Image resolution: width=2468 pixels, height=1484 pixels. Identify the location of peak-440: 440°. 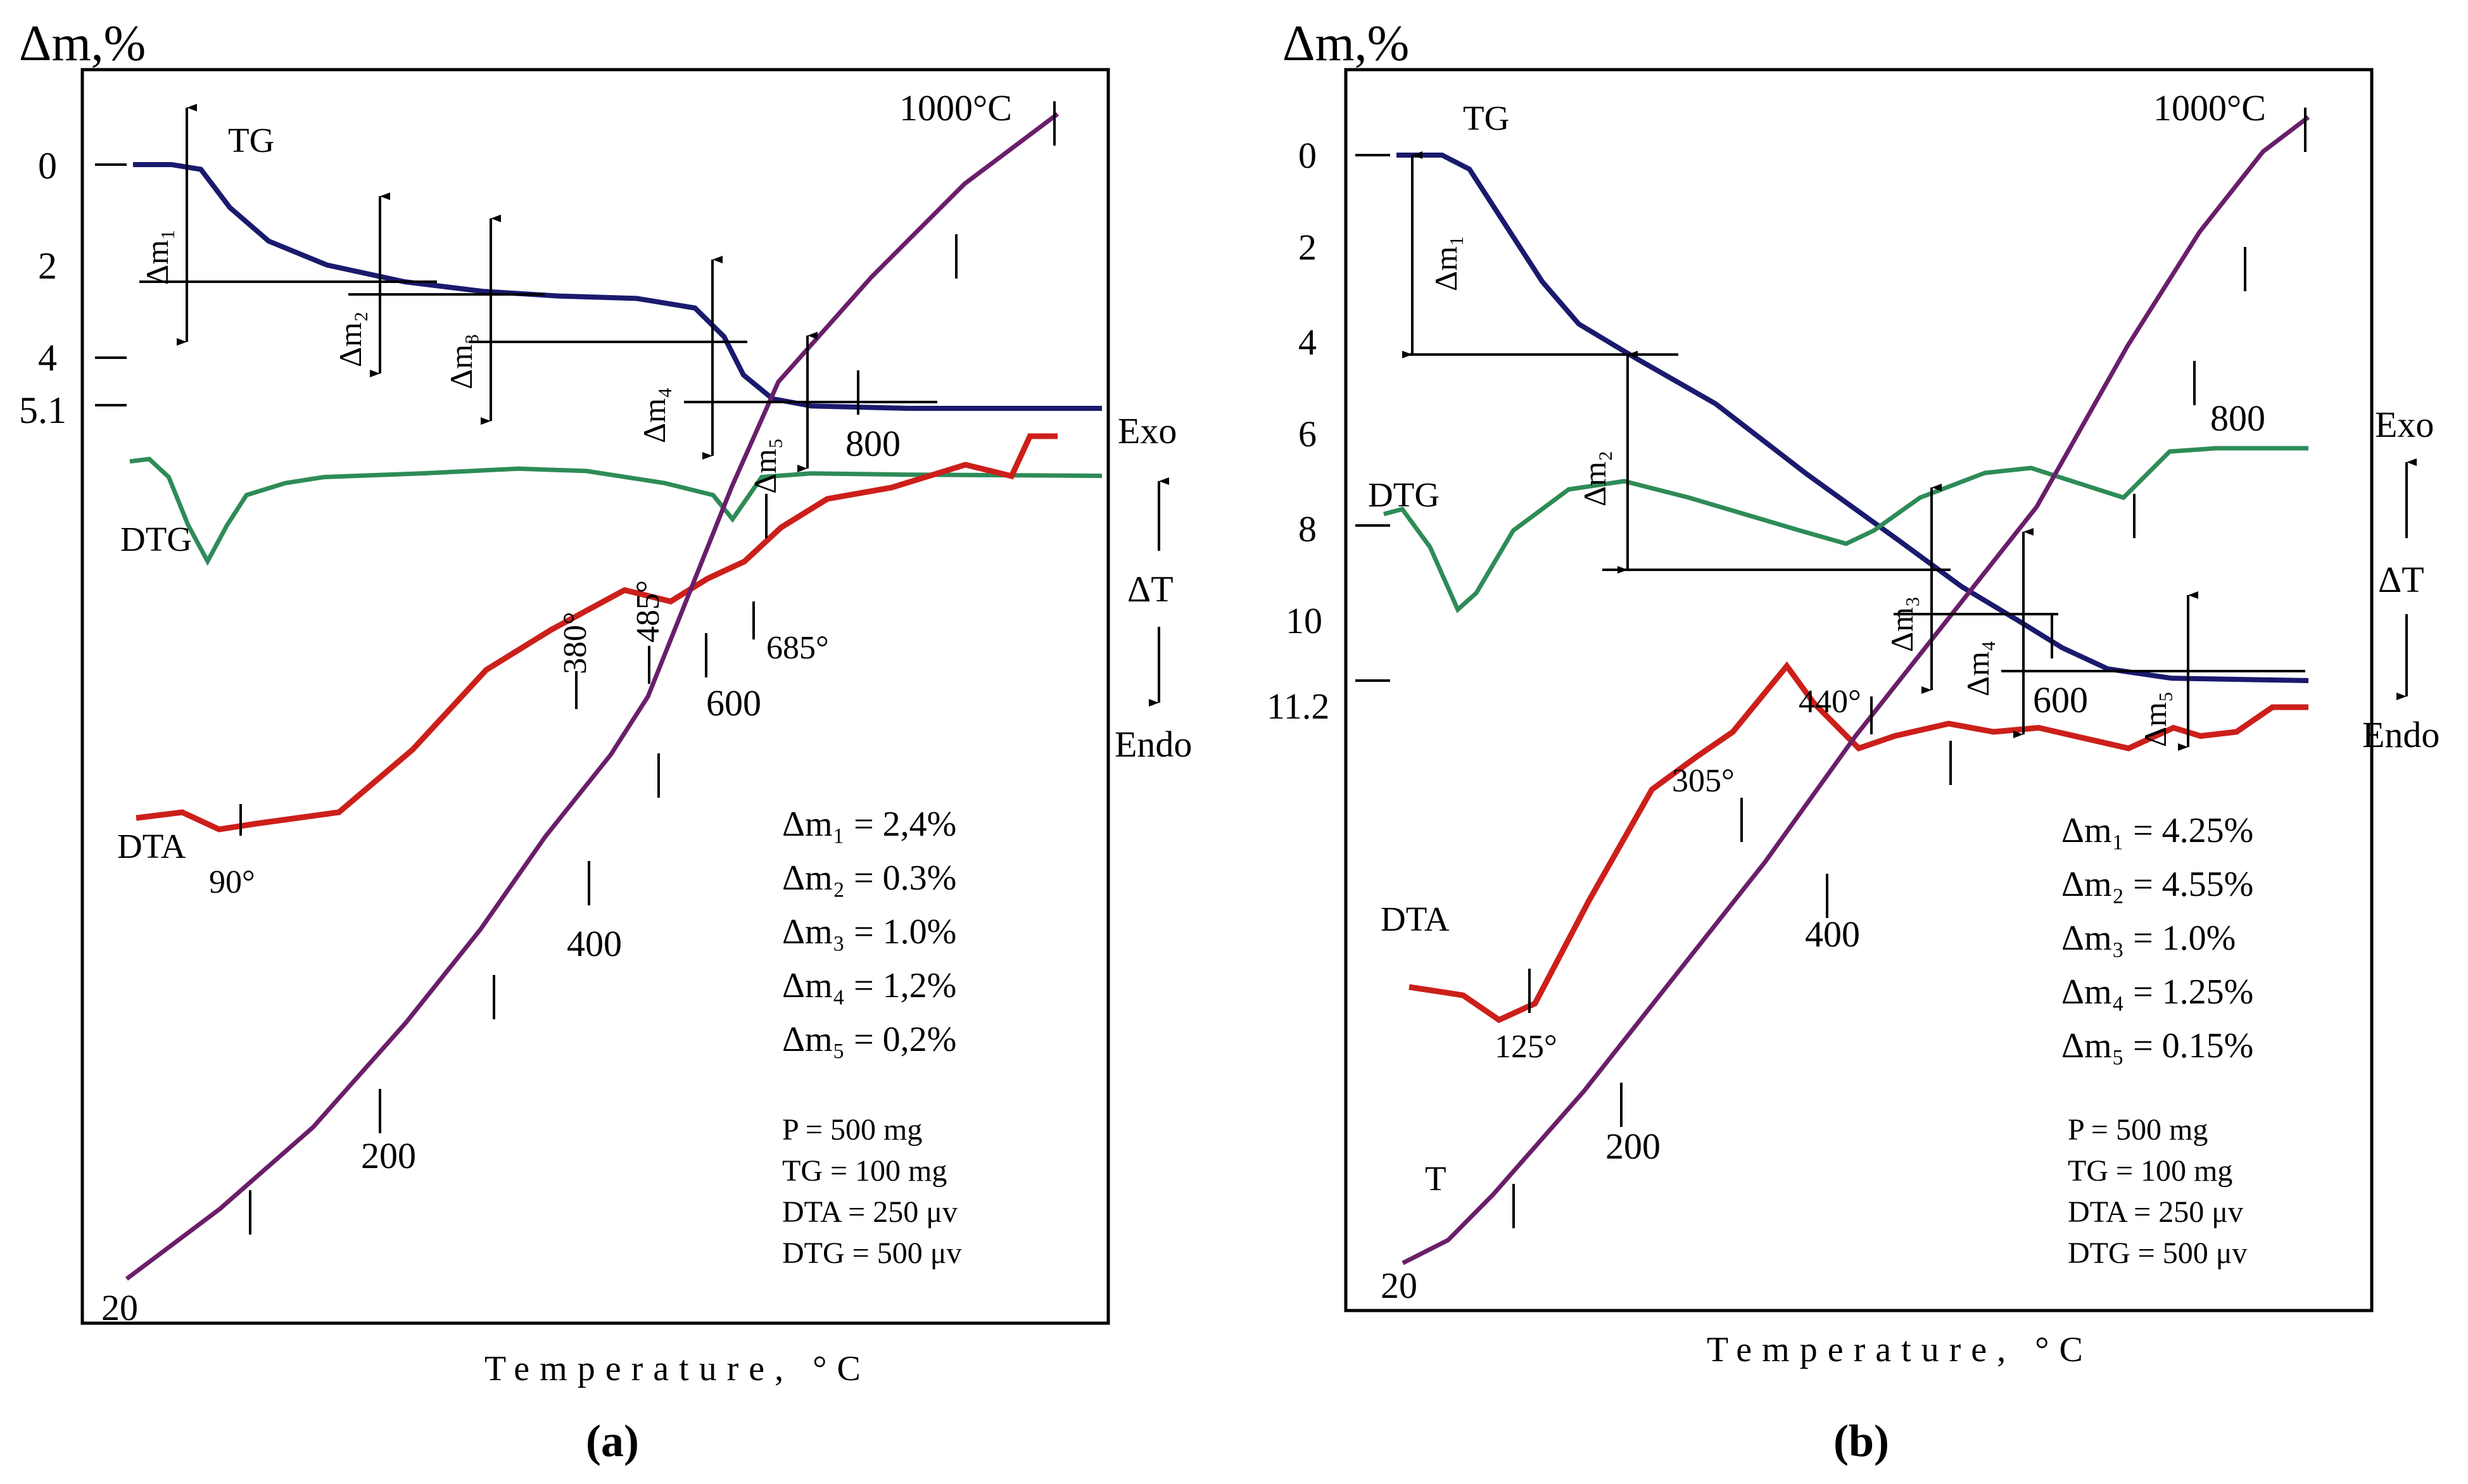
(1830, 702).